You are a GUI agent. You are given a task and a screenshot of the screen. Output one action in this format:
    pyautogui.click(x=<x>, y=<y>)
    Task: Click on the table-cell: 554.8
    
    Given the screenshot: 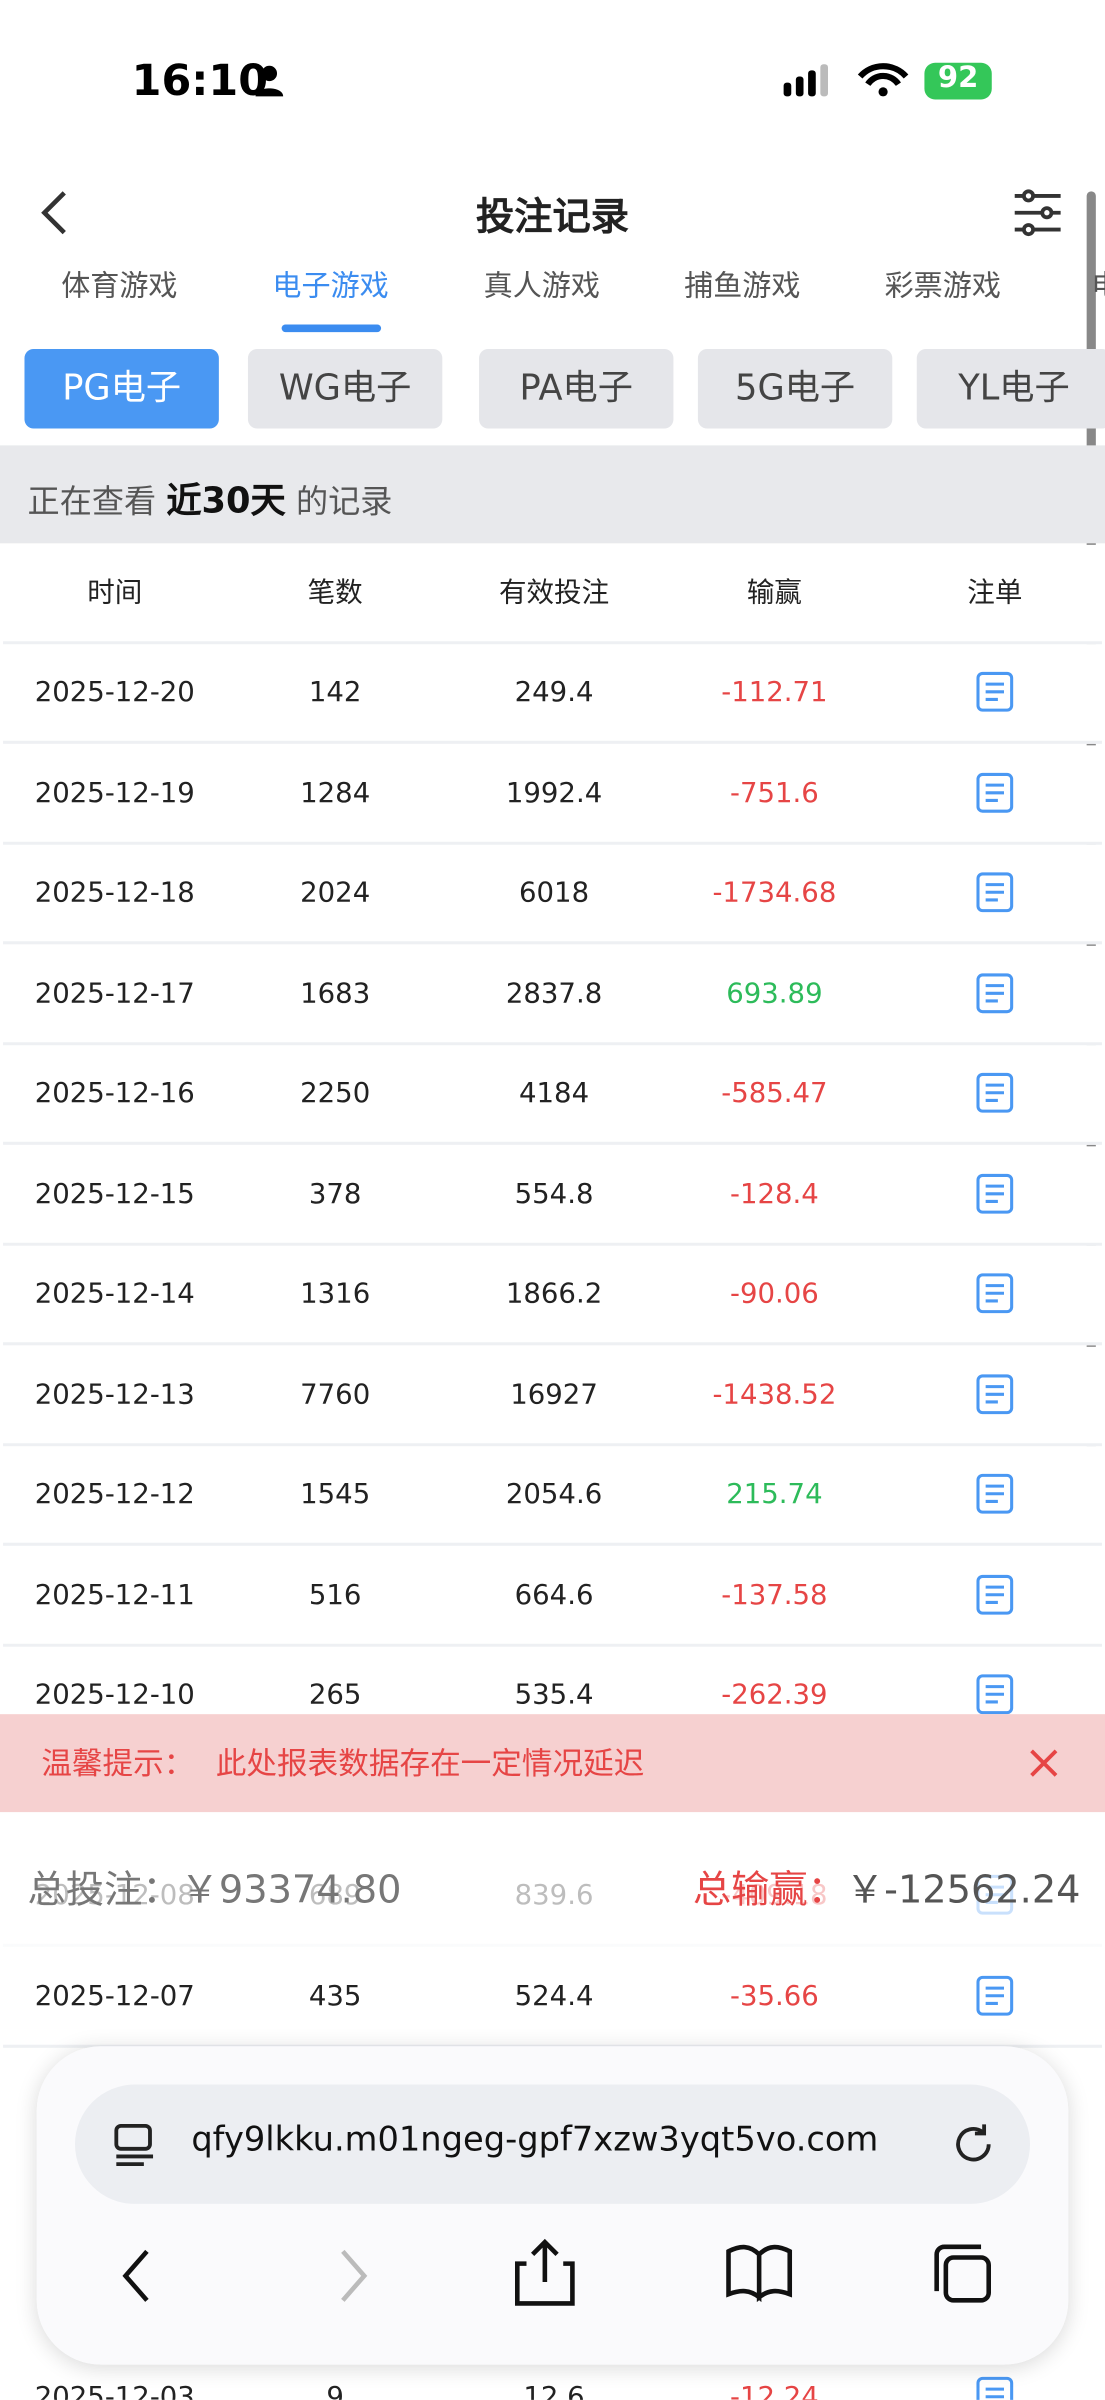 What is the action you would take?
    pyautogui.click(x=554, y=1193)
    